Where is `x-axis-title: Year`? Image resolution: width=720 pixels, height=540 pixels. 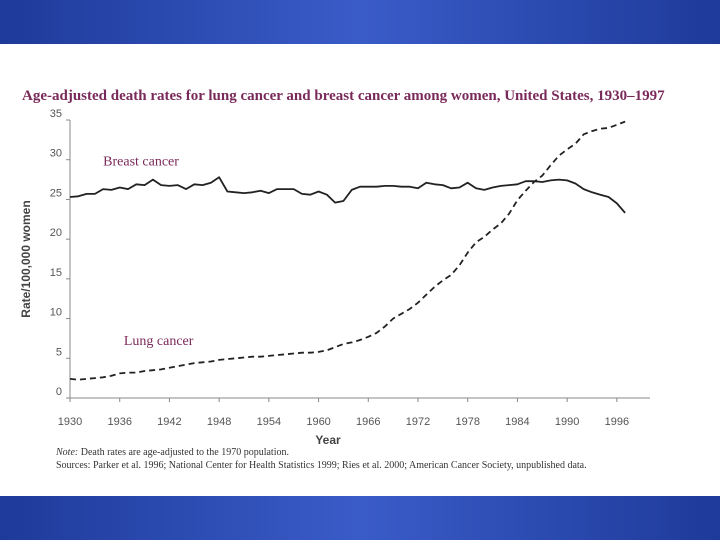 x-axis-title: Year is located at coordinates (328, 440).